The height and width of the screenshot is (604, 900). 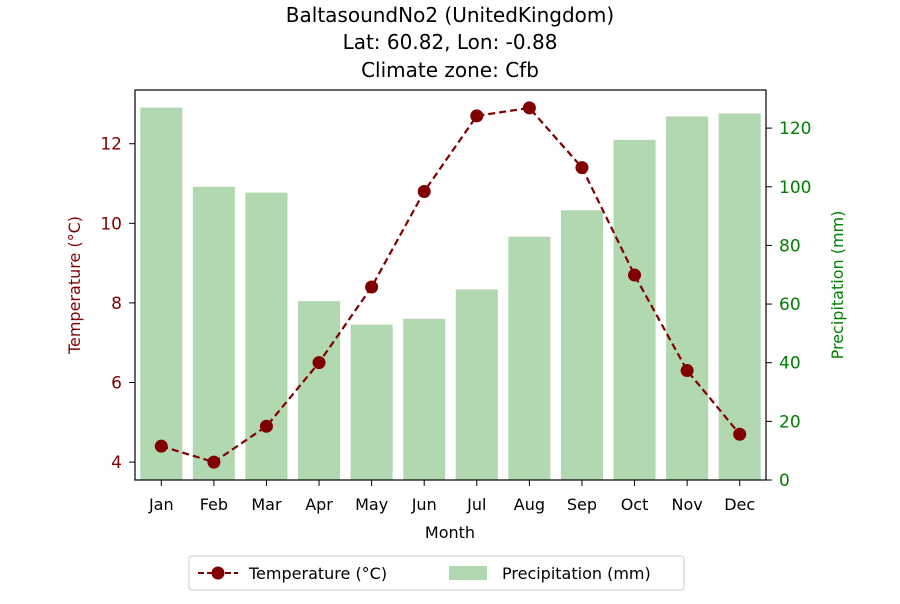 What do you see at coordinates (477, 116) in the screenshot?
I see `temp-point-jul` at bounding box center [477, 116].